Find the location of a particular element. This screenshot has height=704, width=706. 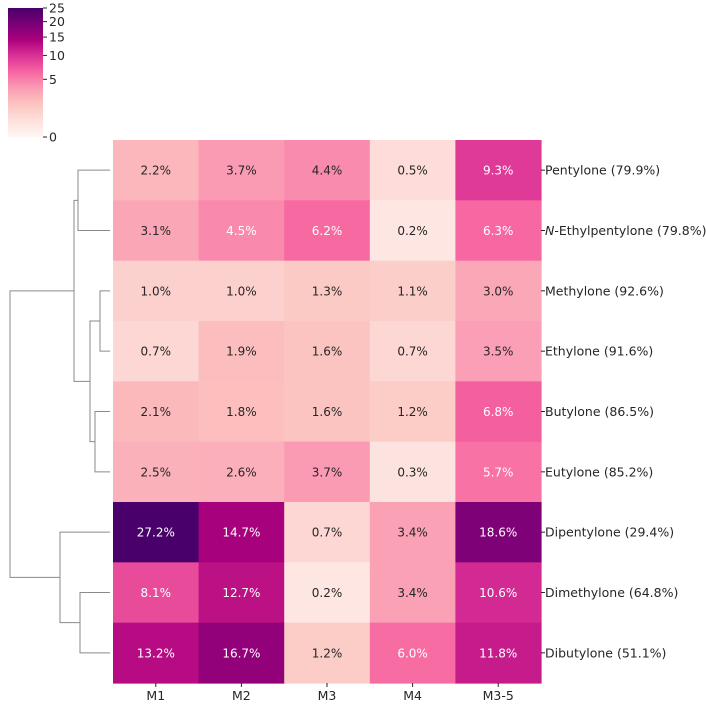

row-dendrogram is located at coordinates (59, 411).